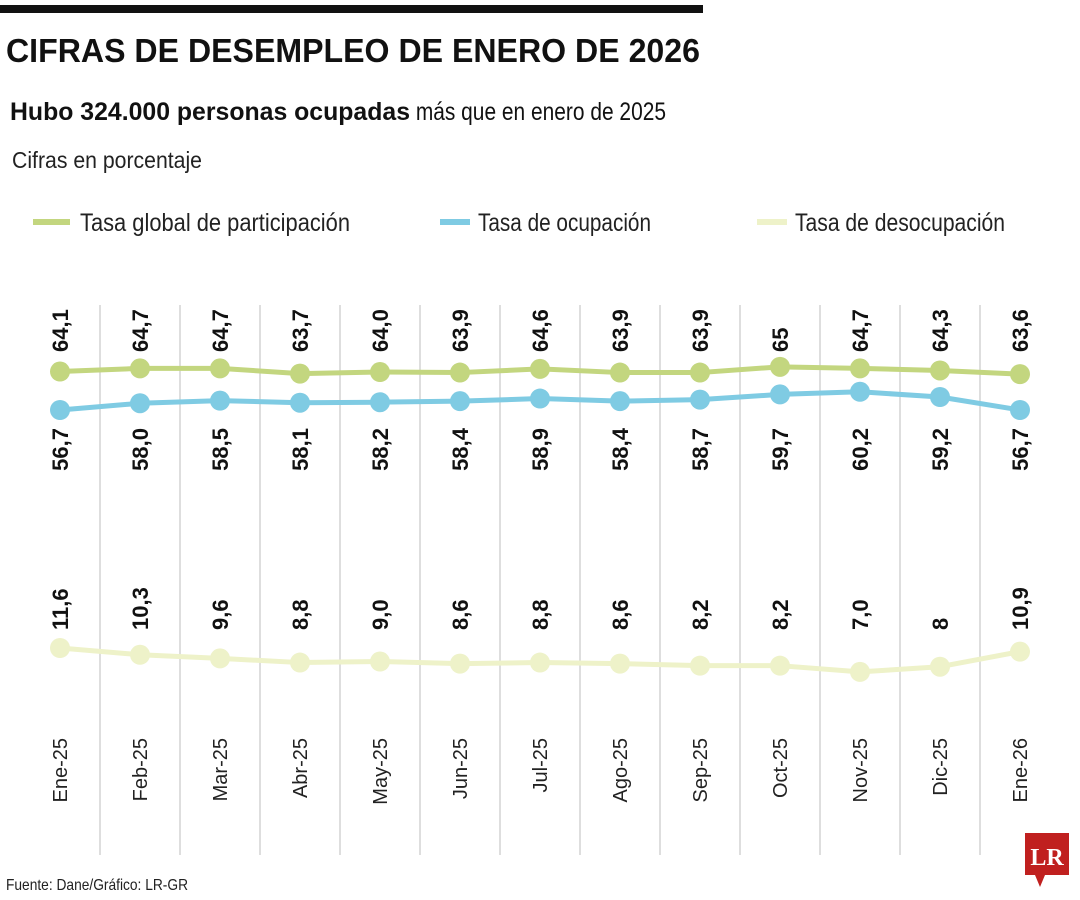 The image size is (1080, 900). I want to click on data-label-desocupacion: 11,6, so click(60, 609).